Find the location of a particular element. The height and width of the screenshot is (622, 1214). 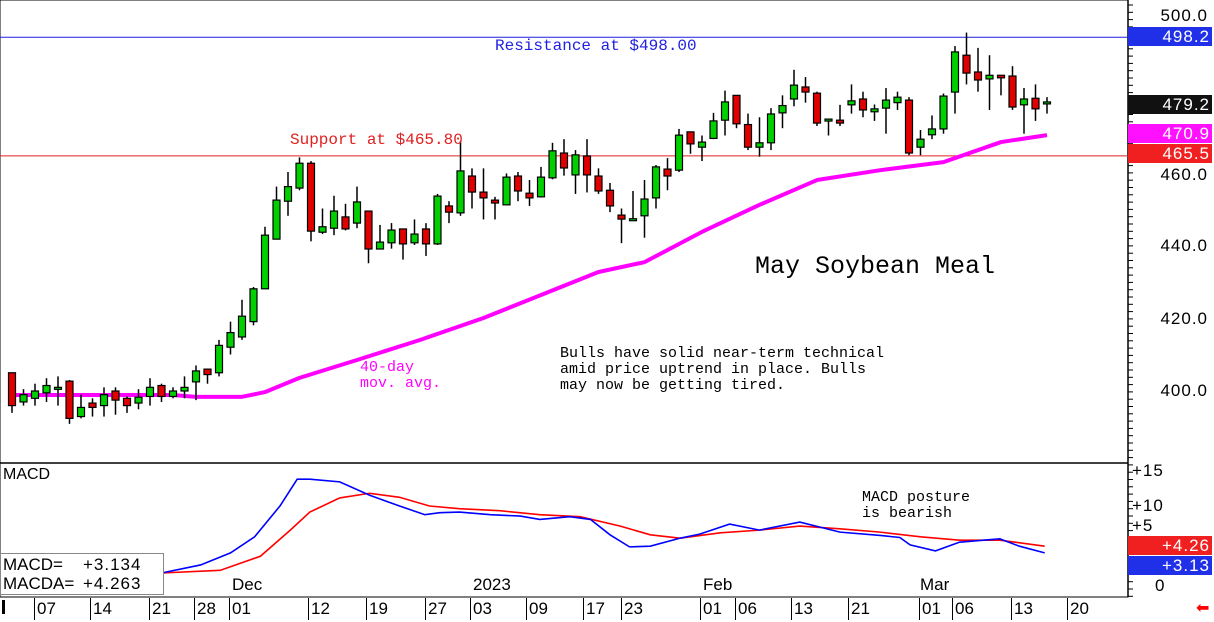

macd-value-box: +3.13 is located at coordinates (1170, 565).